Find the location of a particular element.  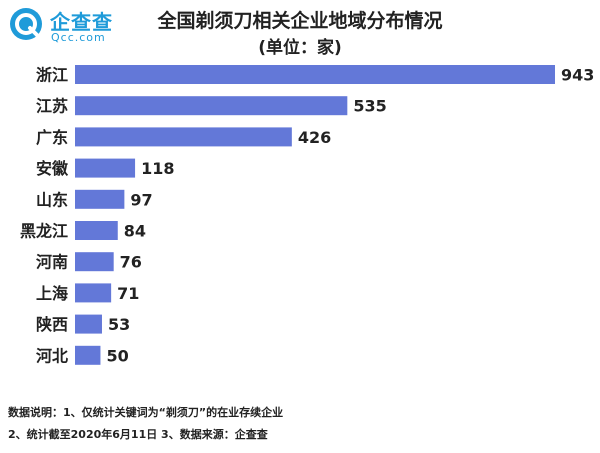

chart-subtitle: (单位：家) is located at coordinates (300, 48).